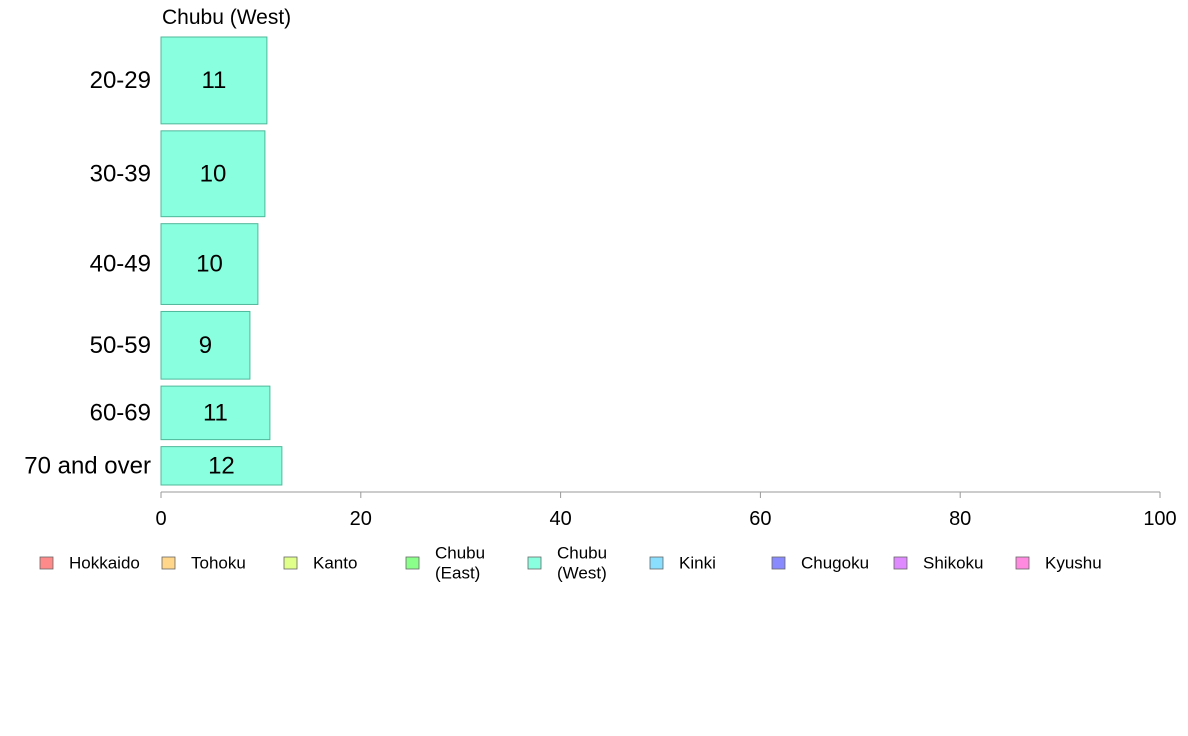  I want to click on category-label: 40-49, so click(120, 264).